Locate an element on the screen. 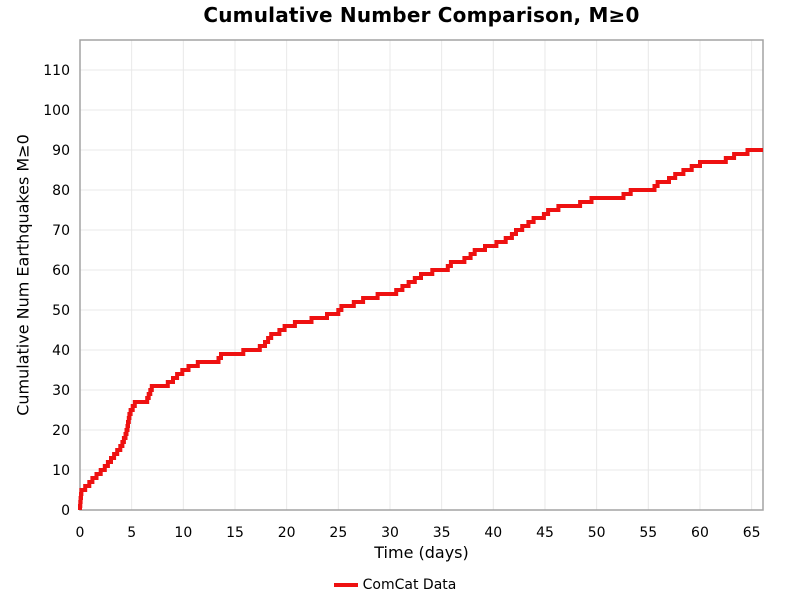 Image resolution: width=800 pixels, height=600 pixels. x-tick-label: 20 is located at coordinates (287, 533).